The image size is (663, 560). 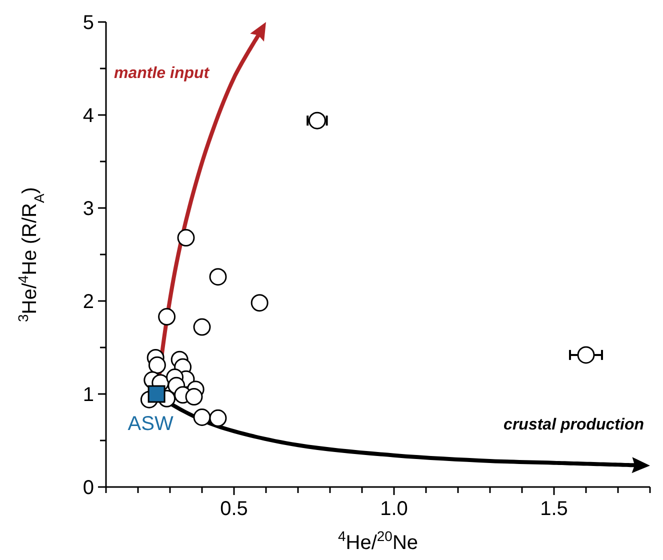 I want to click on y-tick-label: 0, so click(x=88, y=488).